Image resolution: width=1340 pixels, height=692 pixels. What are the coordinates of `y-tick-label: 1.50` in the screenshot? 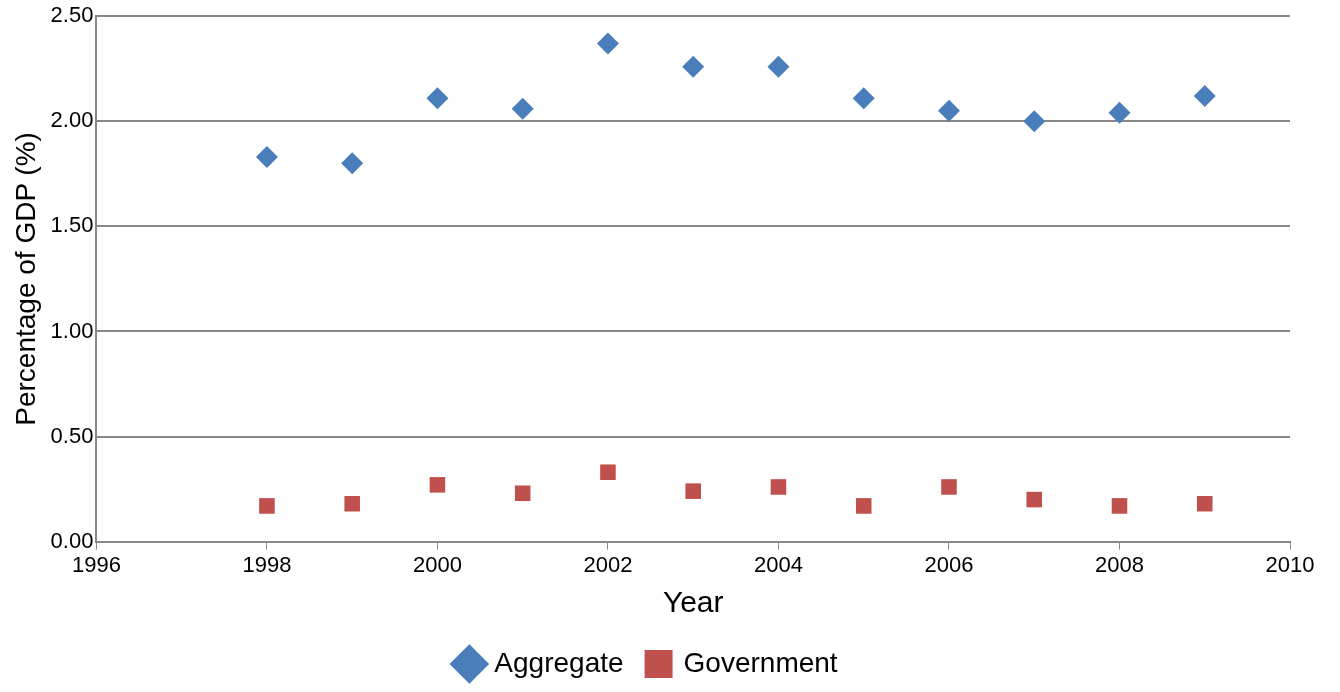 It's located at (72, 225).